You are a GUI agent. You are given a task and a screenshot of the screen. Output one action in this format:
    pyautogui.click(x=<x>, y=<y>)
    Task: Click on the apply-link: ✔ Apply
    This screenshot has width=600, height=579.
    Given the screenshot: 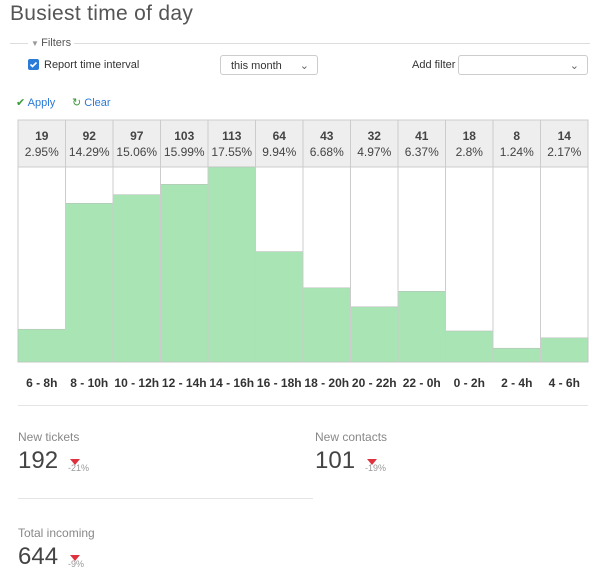 What is the action you would take?
    pyautogui.click(x=36, y=103)
    